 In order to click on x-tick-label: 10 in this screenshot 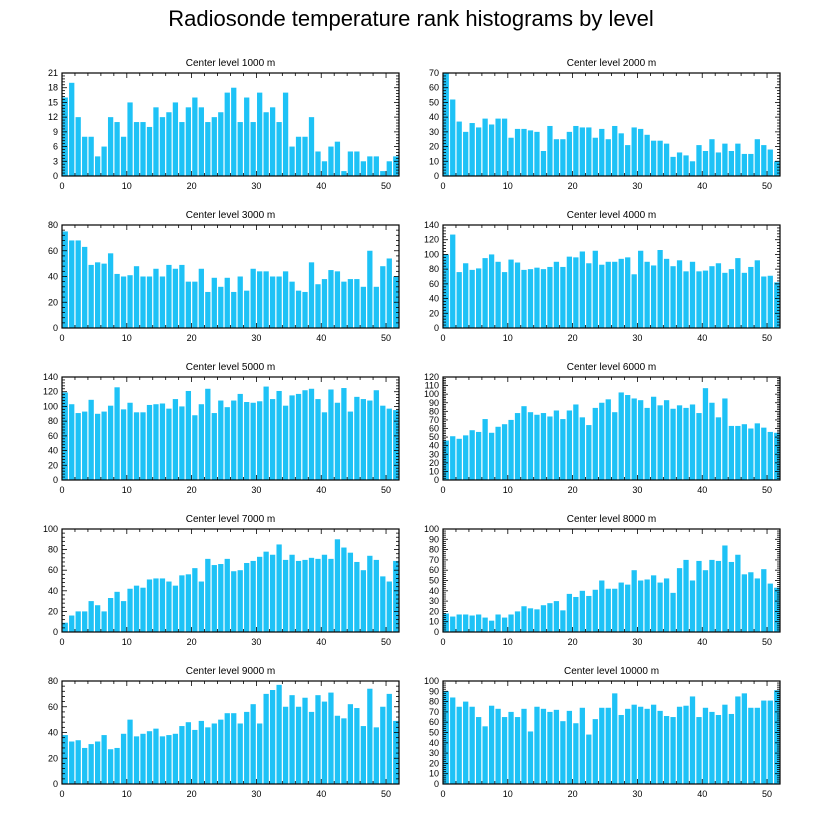, I will do `click(127, 490)`.